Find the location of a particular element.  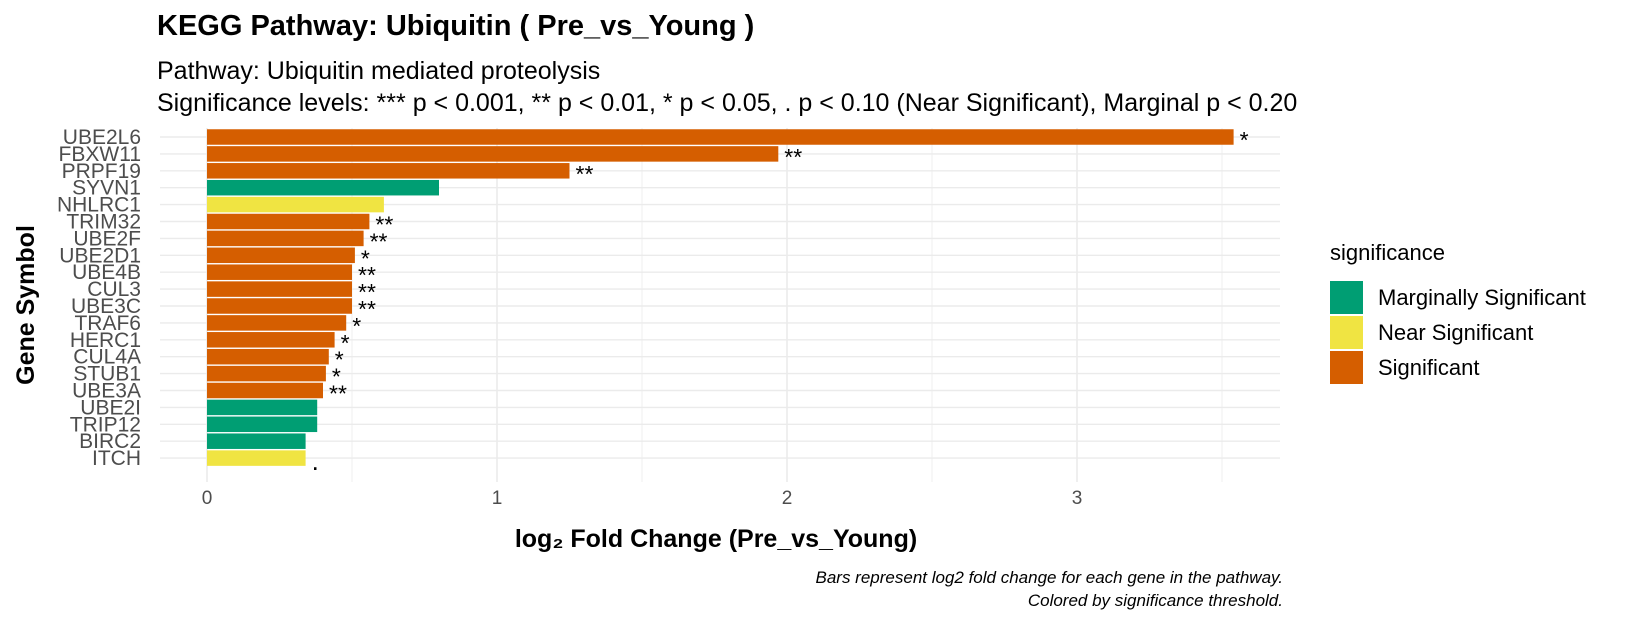

y-tick-label: UBE3A is located at coordinates (106, 391).